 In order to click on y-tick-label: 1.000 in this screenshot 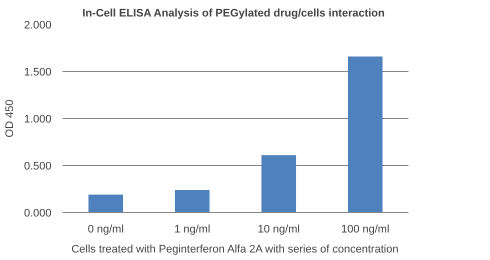, I will do `click(38, 120)`.